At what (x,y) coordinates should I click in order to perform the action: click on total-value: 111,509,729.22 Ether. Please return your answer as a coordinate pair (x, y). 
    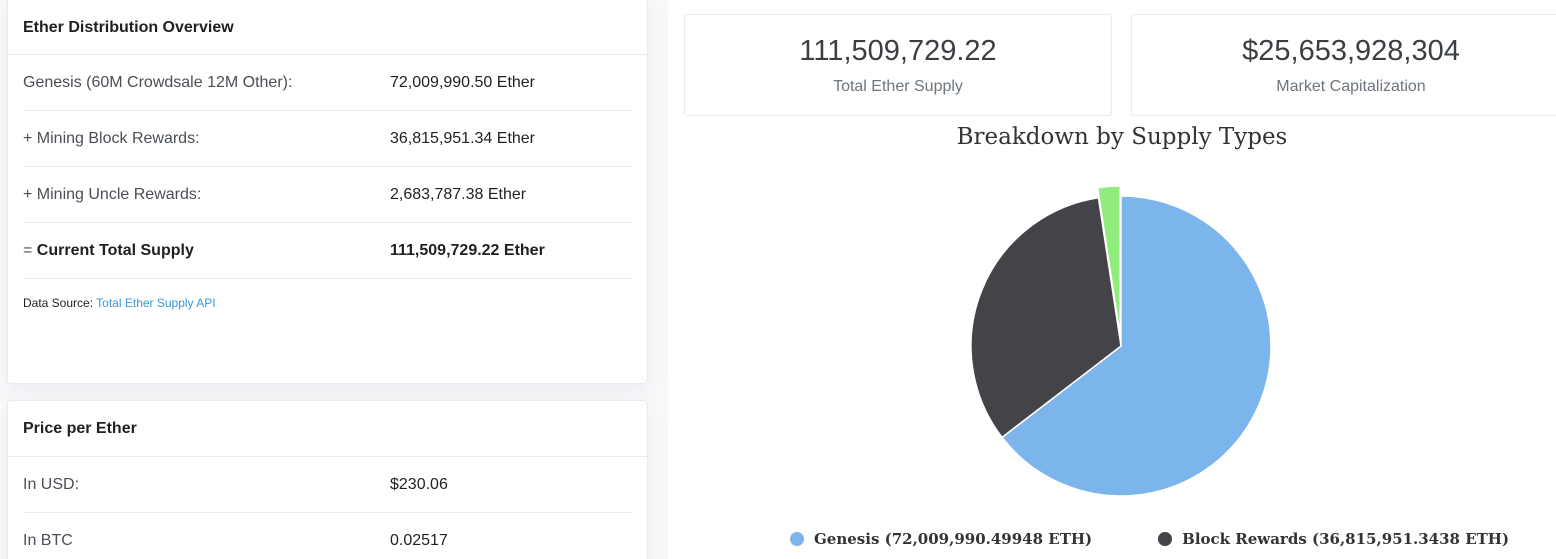
    Looking at the image, I should click on (467, 250).